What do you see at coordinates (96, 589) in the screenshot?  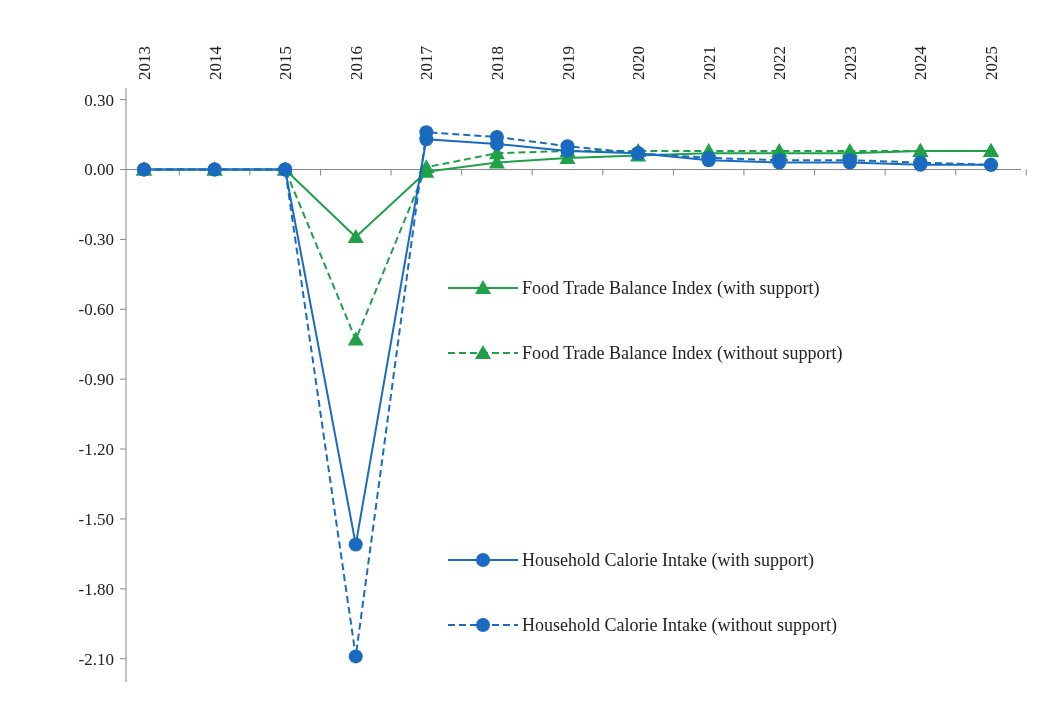 I see `y-tick-label: -1.80` at bounding box center [96, 589].